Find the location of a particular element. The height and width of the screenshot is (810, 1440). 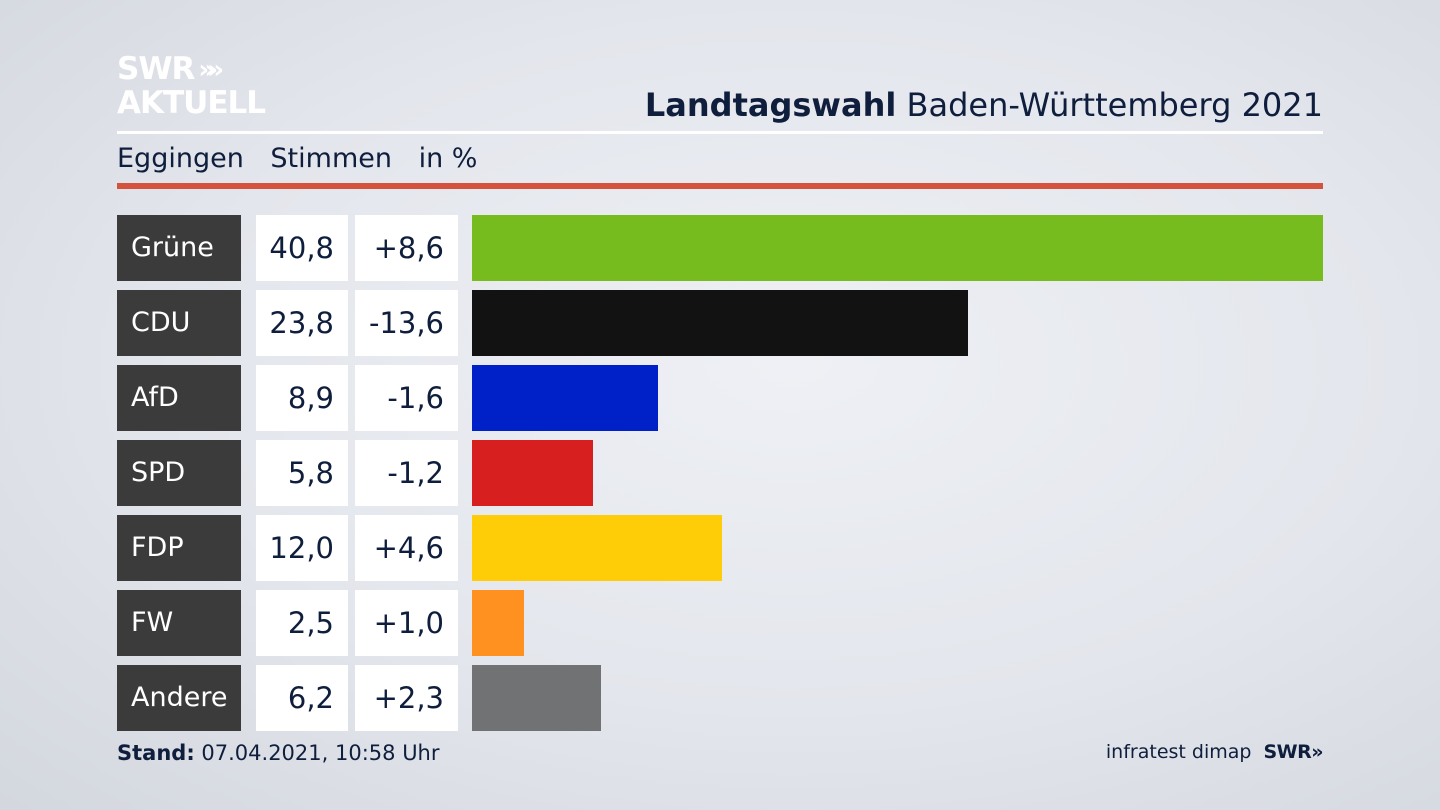

chart-row: FDP 12,0 +4,6 is located at coordinates (720, 548).